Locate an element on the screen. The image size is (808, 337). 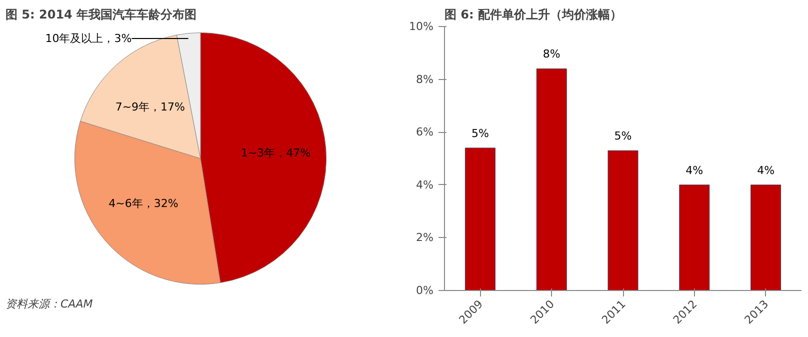
slice-label: 4~6年，32% is located at coordinates (143, 203).